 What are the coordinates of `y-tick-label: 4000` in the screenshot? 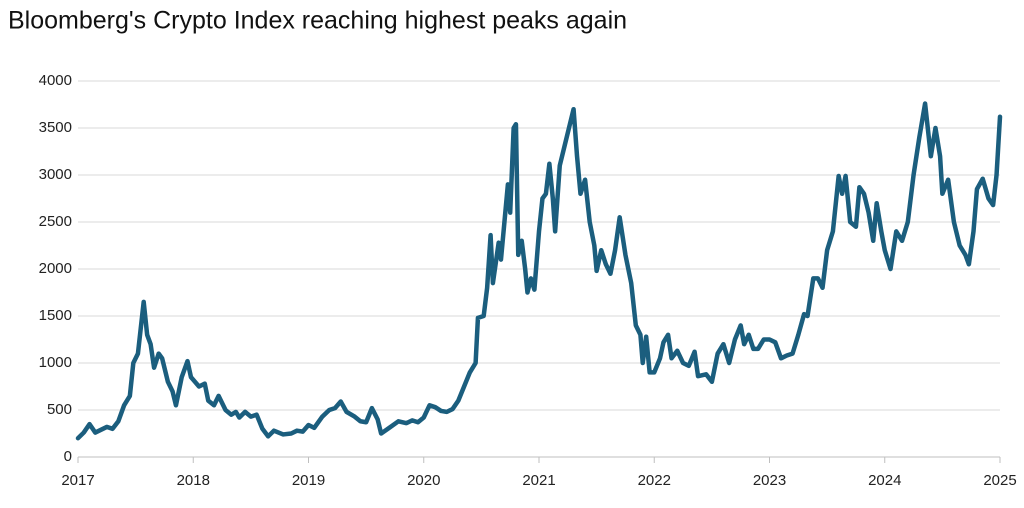 It's located at (55, 80).